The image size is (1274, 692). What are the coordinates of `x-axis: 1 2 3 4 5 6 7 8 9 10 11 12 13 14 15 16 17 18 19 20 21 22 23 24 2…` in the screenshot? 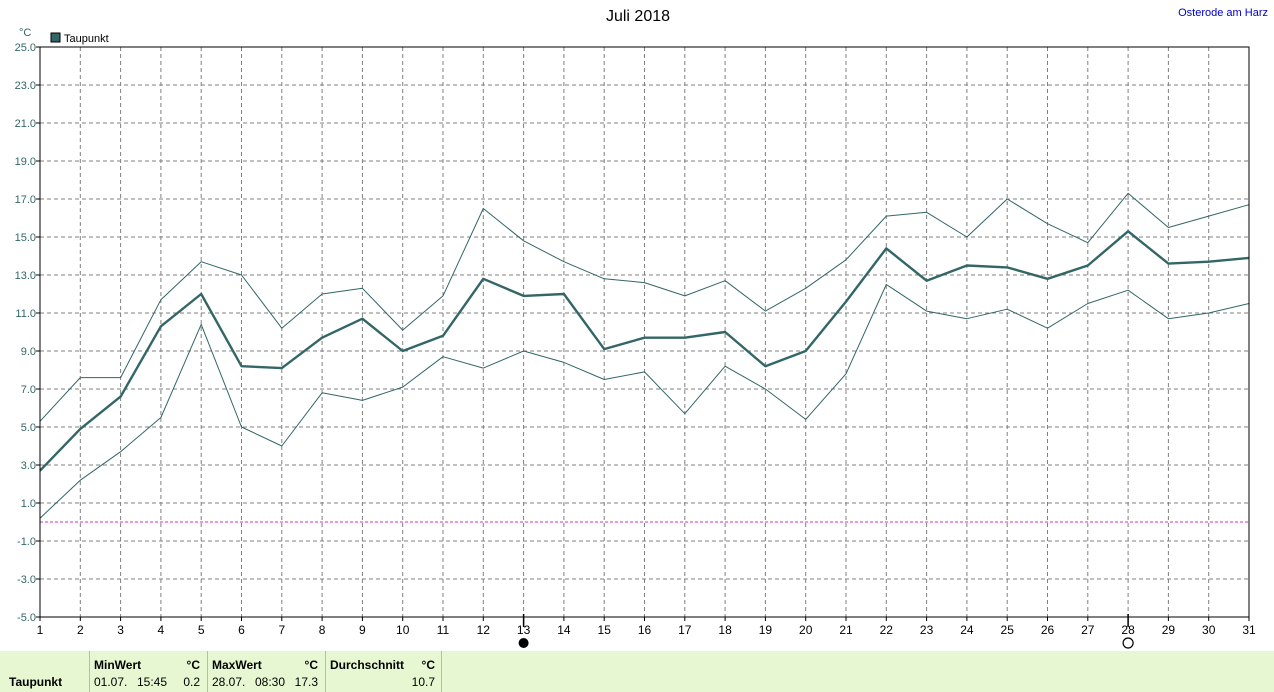 It's located at (646, 627).